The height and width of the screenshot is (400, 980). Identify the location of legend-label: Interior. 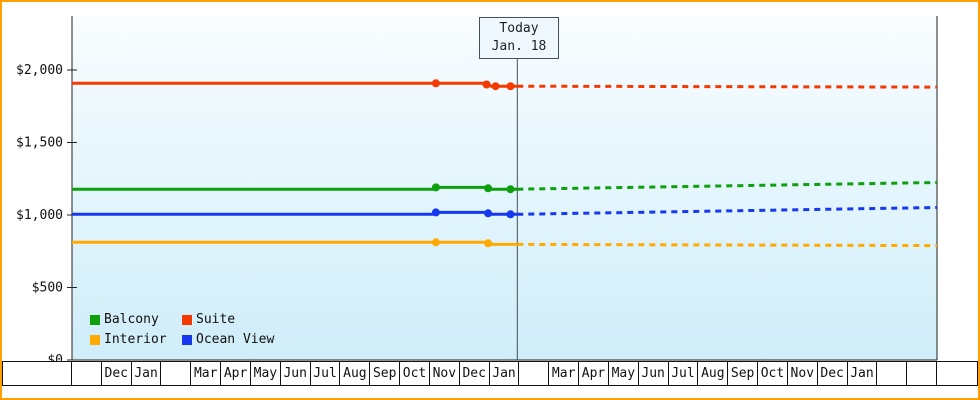
(135, 339).